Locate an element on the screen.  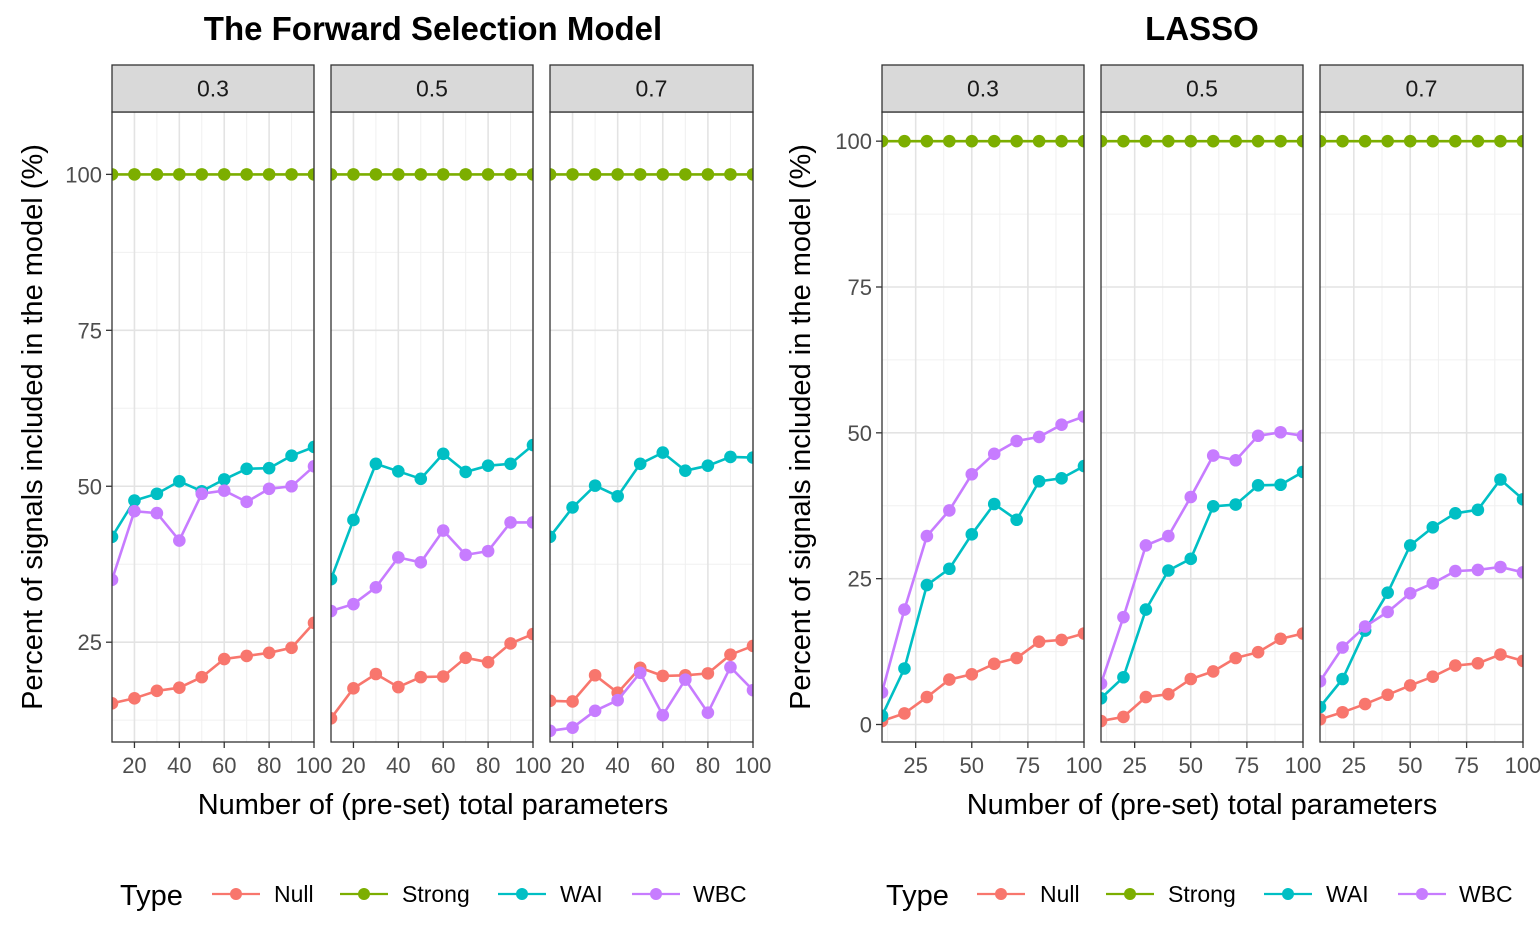
x-tick-label: 80 is located at coordinates (488, 765).